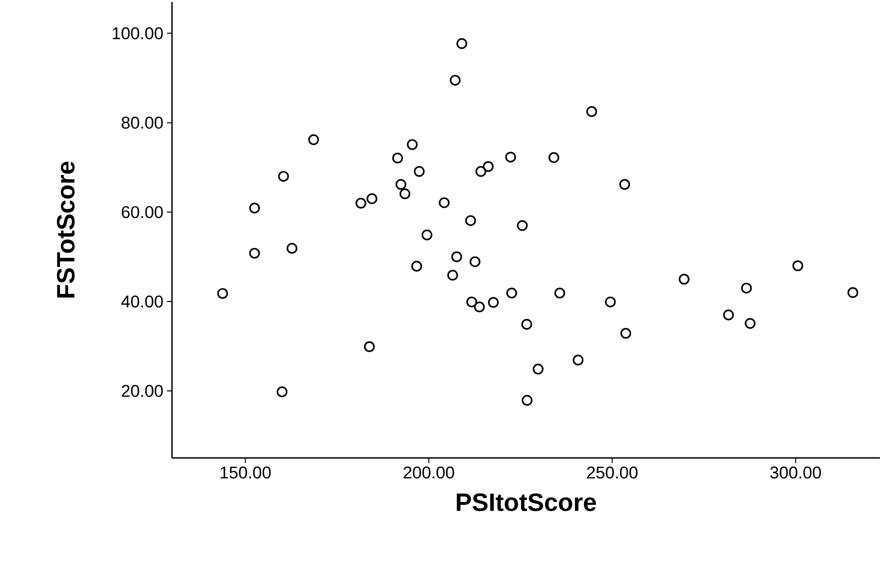 The height and width of the screenshot is (569, 896). Describe the element at coordinates (142, 212) in the screenshot. I see `y-tick-label: 60.00` at that location.